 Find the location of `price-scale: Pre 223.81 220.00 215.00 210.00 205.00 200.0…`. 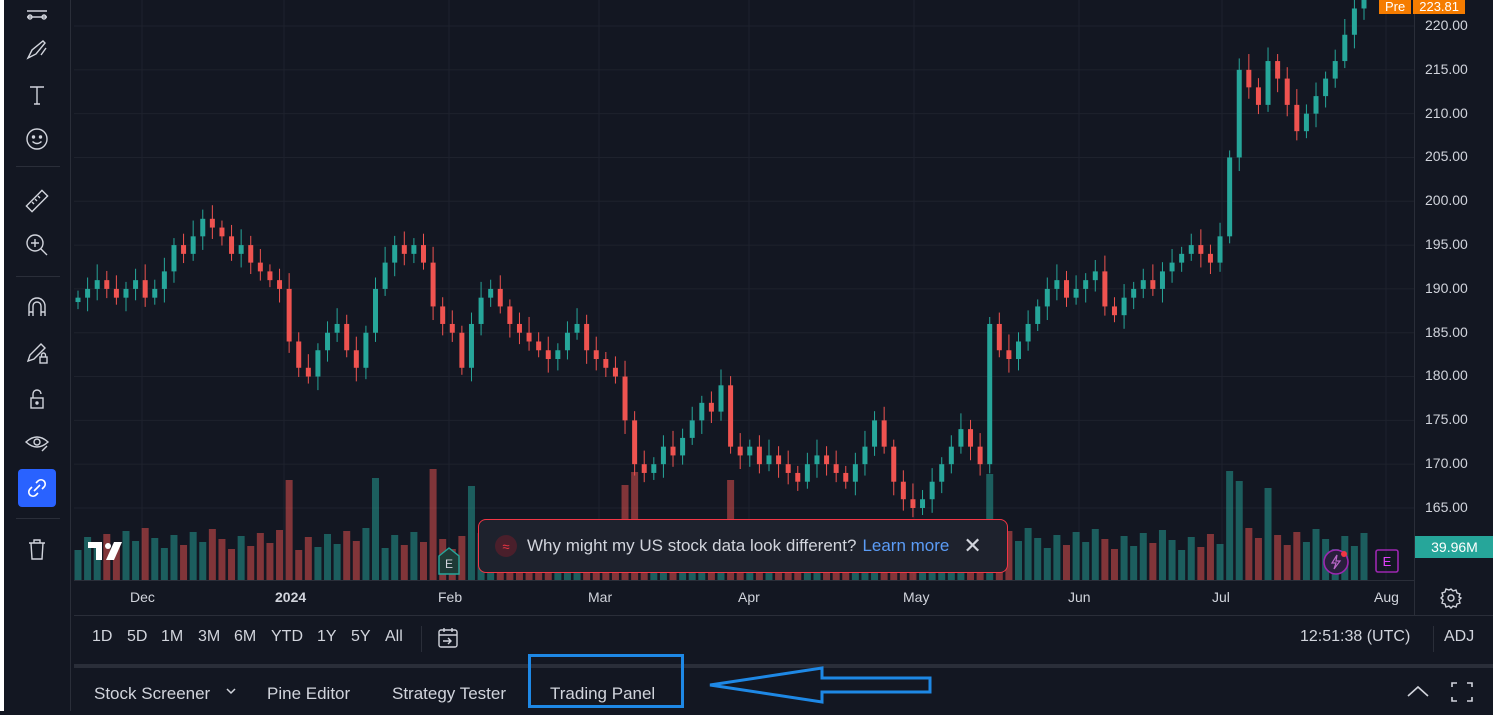

price-scale: Pre 223.81 220.00 215.00 210.00 205.00 200.0… is located at coordinates (1436, 307).